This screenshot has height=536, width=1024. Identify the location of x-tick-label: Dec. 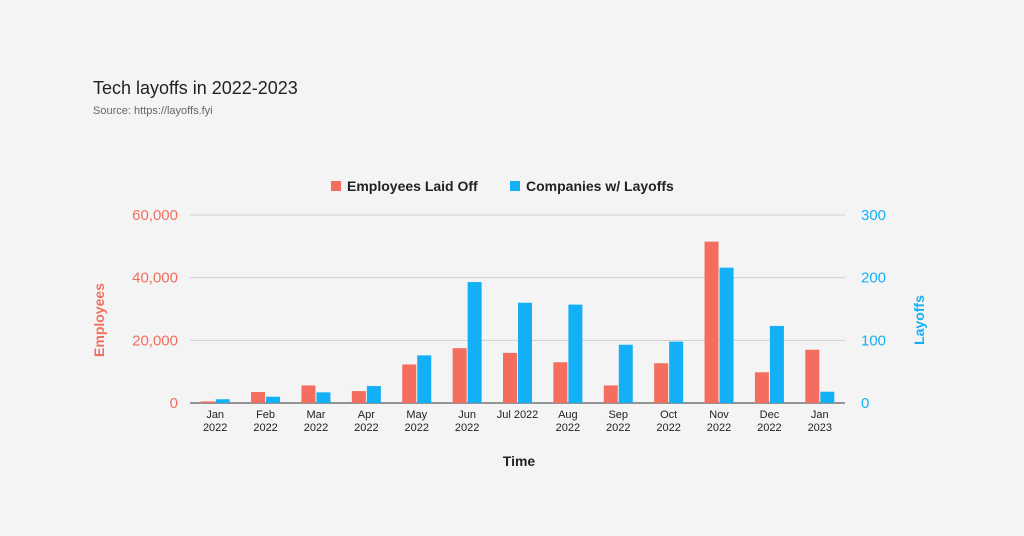
(770, 415).